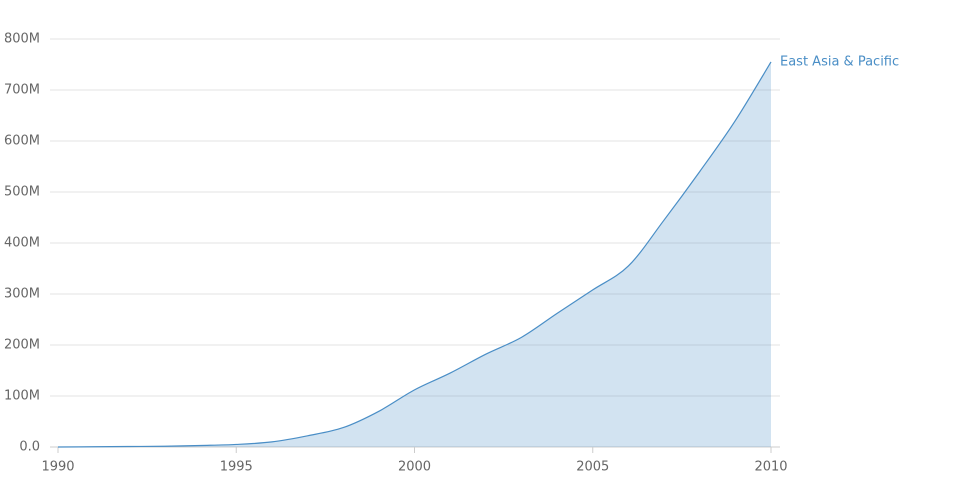  What do you see at coordinates (22, 192) in the screenshot?
I see `y-tick-label: 500M` at bounding box center [22, 192].